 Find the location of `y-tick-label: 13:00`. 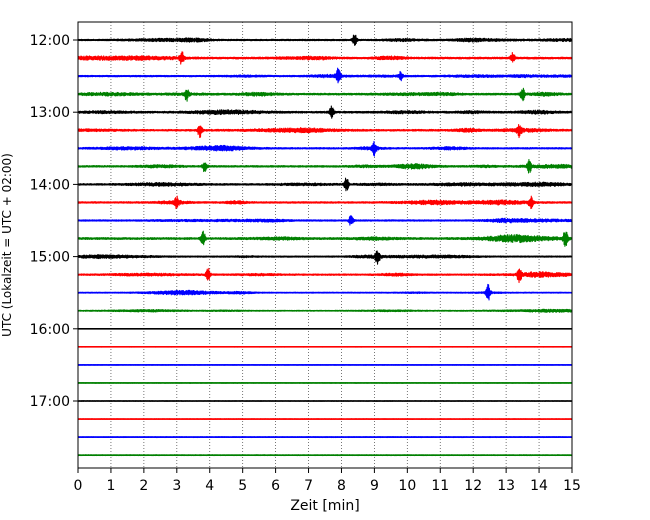

y-tick-label: 13:00 is located at coordinates (50, 113).